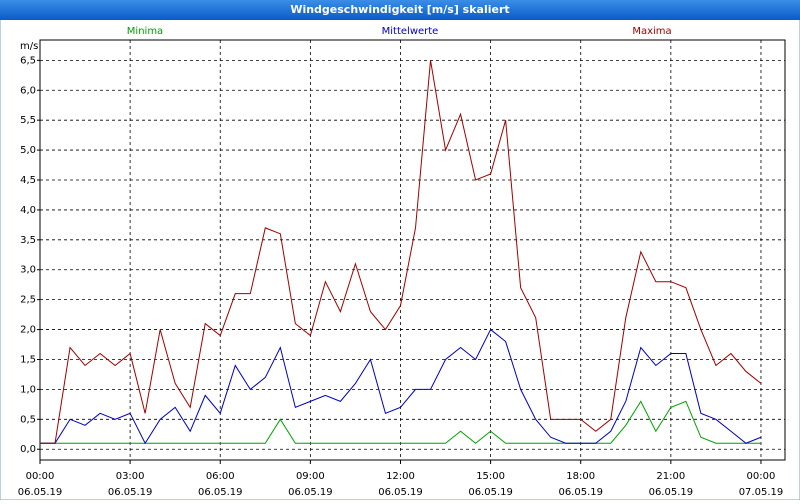 This screenshot has width=800, height=504. I want to click on y-tick-label: 0,0, so click(28, 449).